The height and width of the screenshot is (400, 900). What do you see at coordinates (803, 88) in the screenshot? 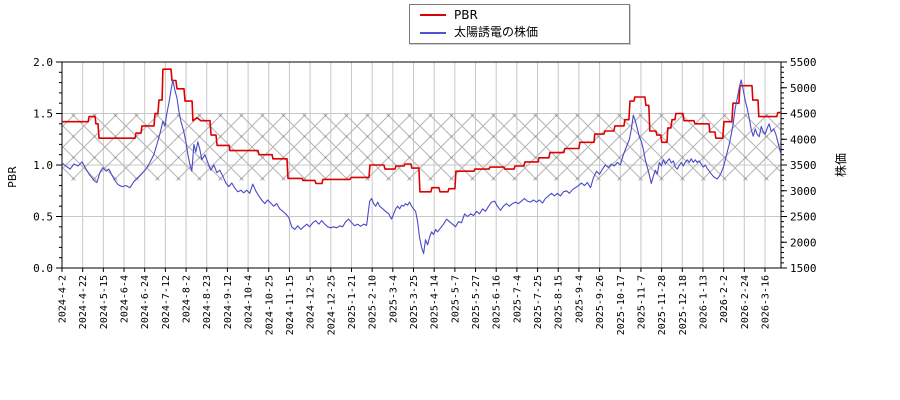
I see `y-right-tick-label: 5000` at bounding box center [803, 88].